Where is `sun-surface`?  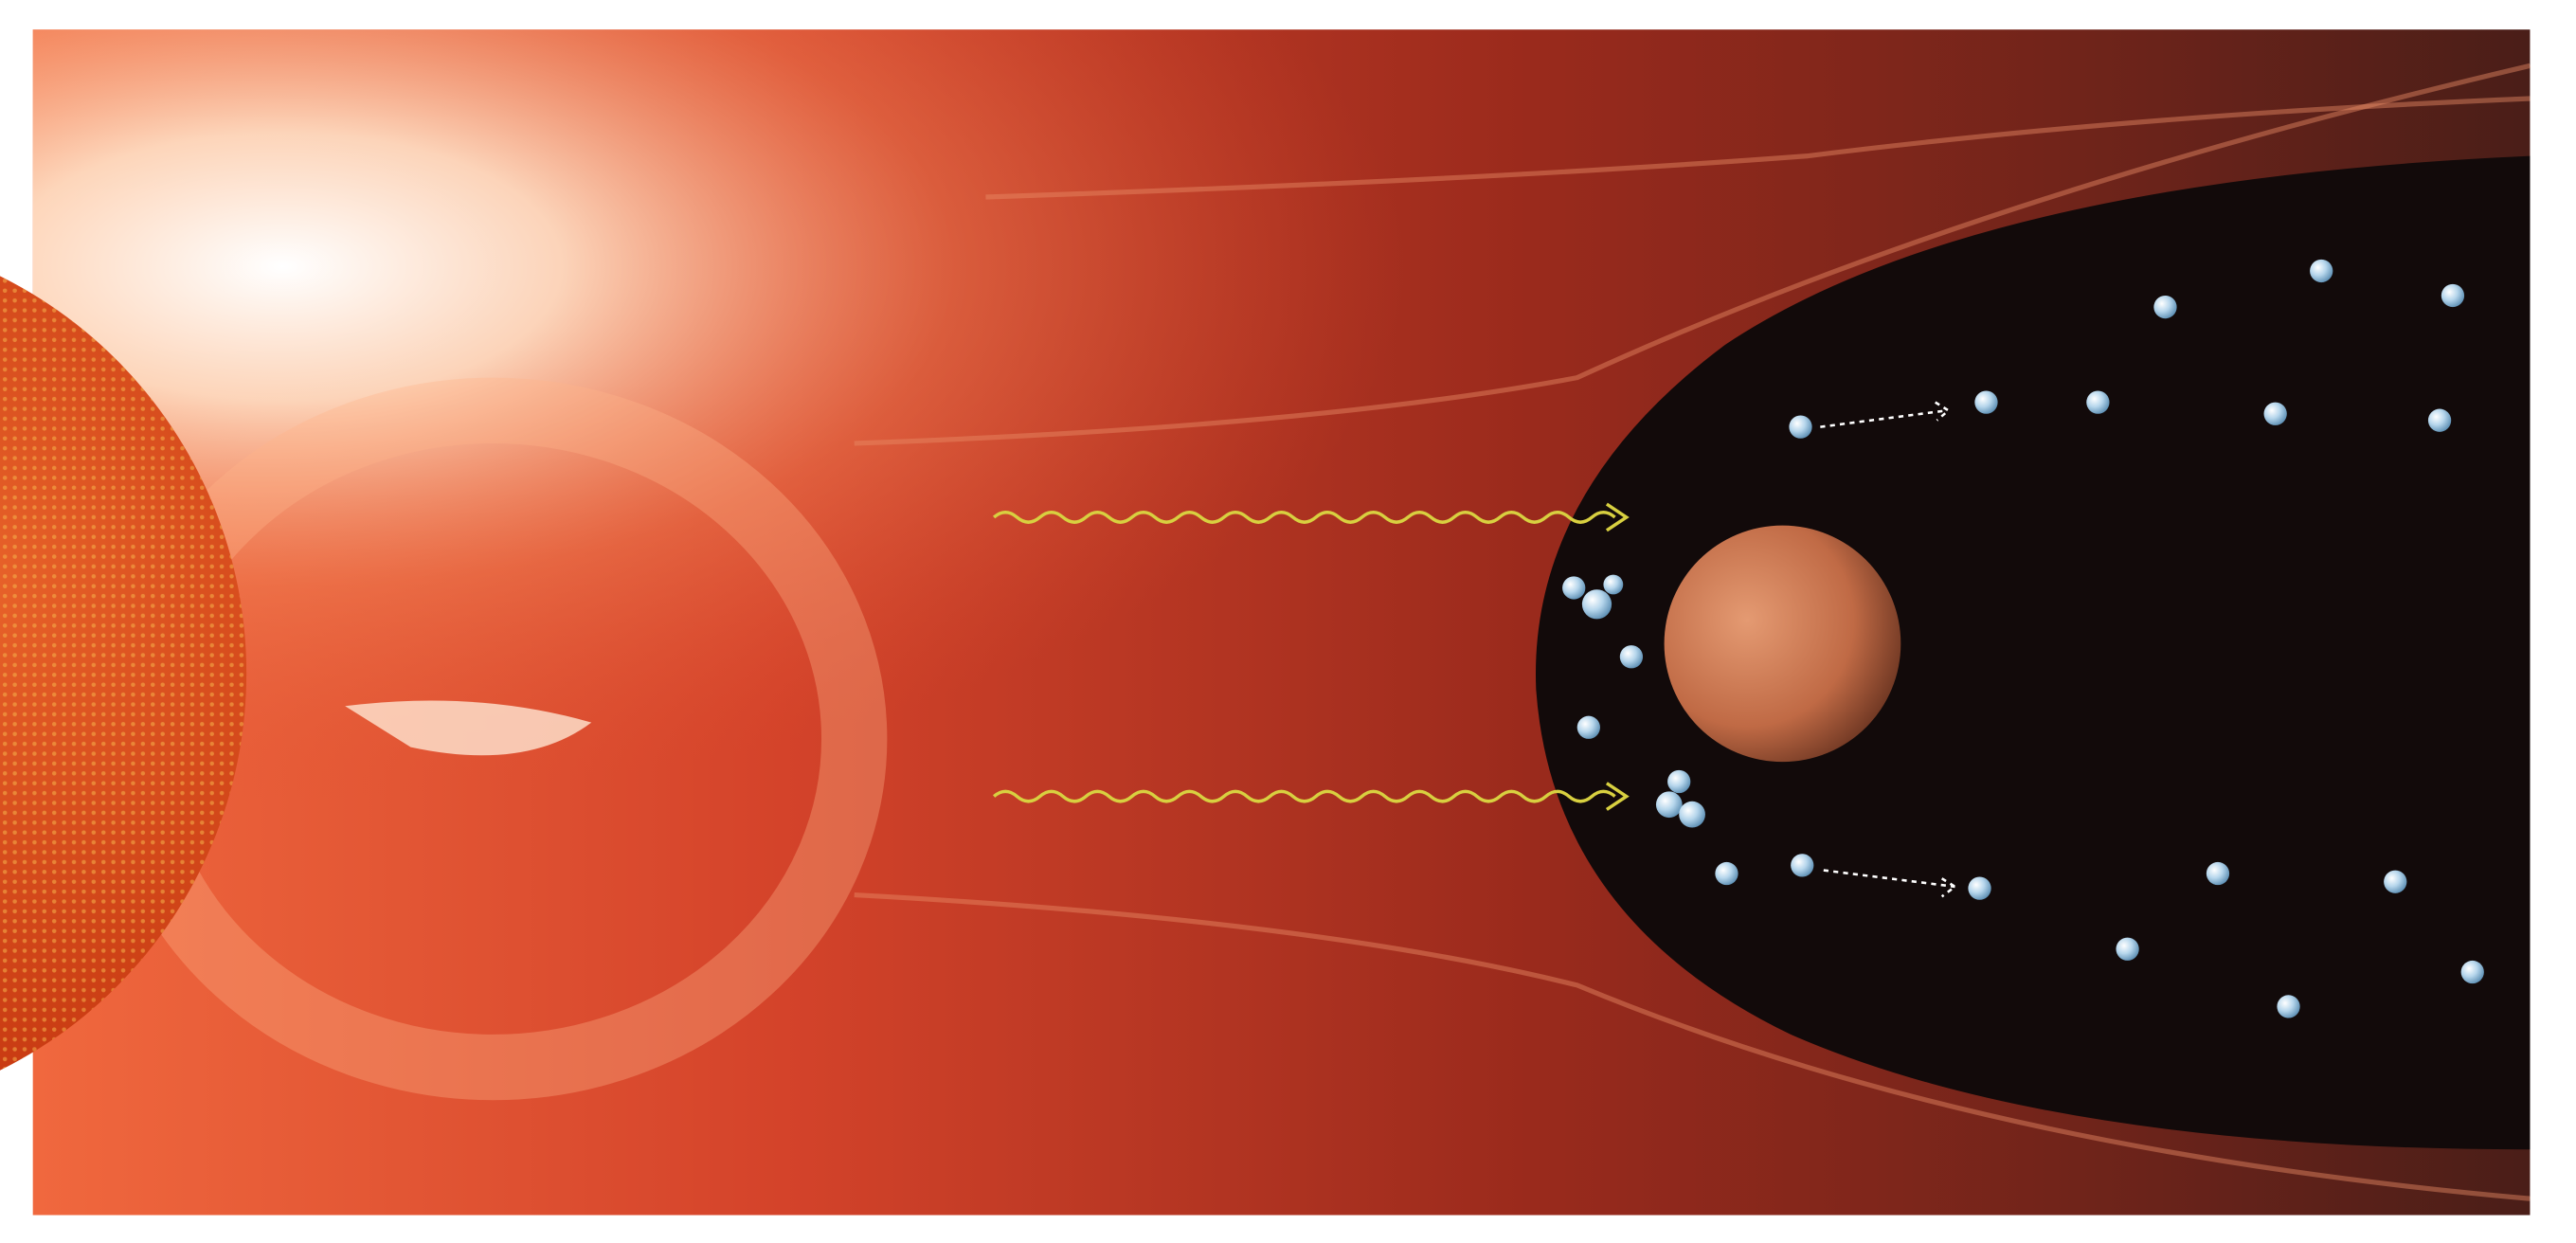
sun-surface is located at coordinates (123, 673).